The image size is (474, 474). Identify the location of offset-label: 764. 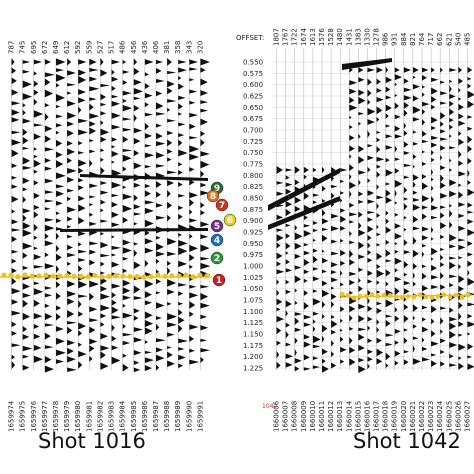
(422, 39).